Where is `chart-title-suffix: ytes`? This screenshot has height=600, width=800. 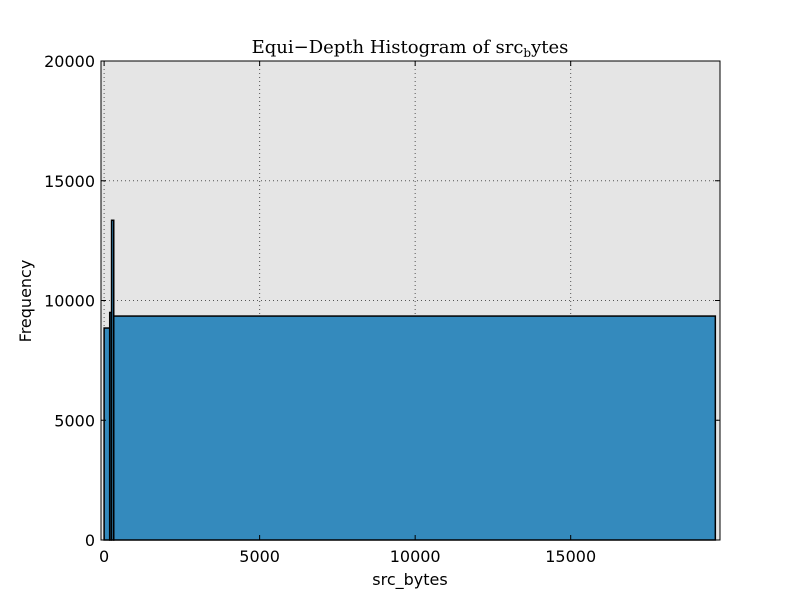 chart-title-suffix: ytes is located at coordinates (549, 47).